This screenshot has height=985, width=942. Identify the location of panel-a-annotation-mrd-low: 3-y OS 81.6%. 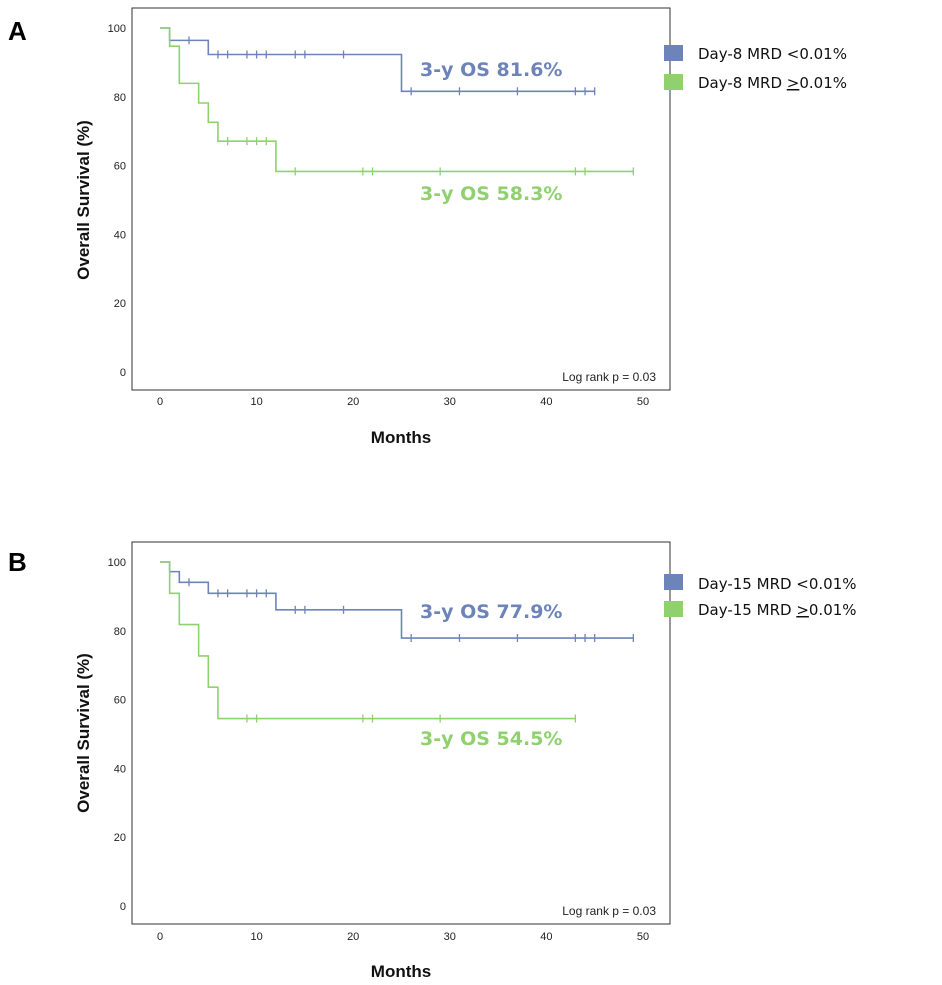
(491, 70).